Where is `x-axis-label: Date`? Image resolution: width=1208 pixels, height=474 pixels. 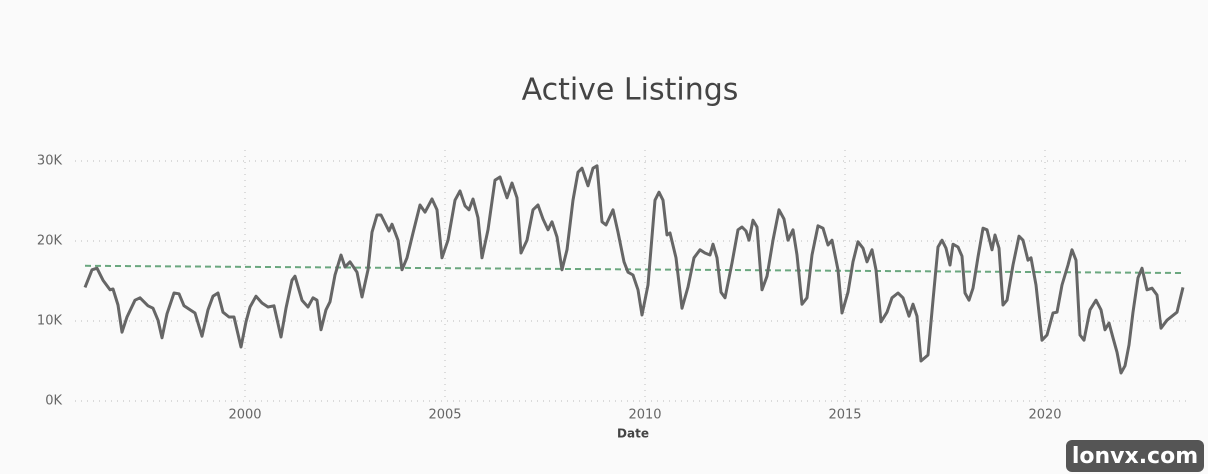 x-axis-label: Date is located at coordinates (633, 434).